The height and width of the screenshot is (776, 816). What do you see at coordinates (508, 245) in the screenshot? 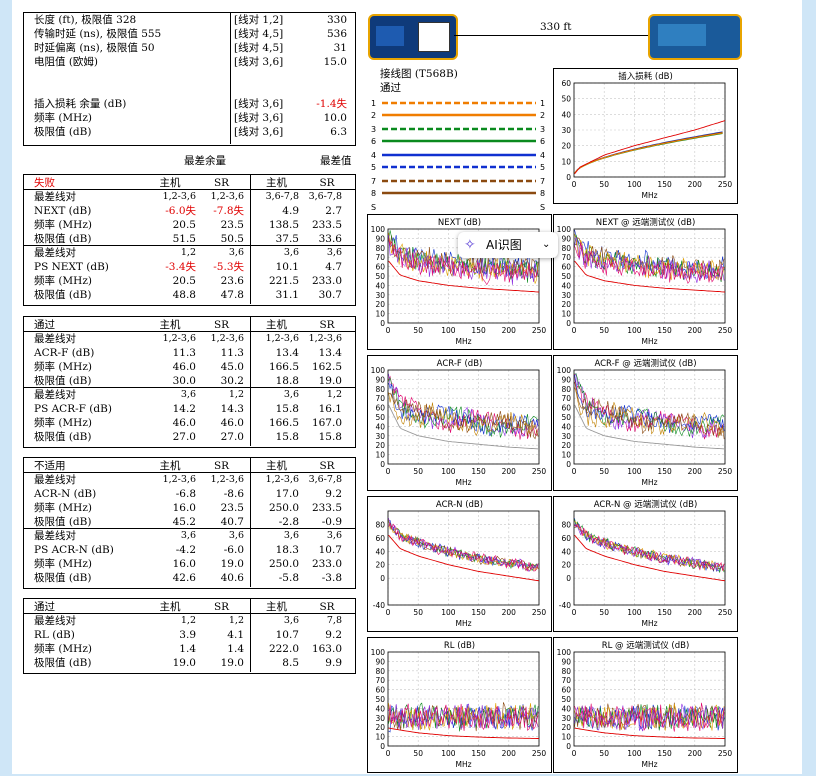
I see `ai-recognize-button: ✧ AI识图 ⌄` at bounding box center [508, 245].